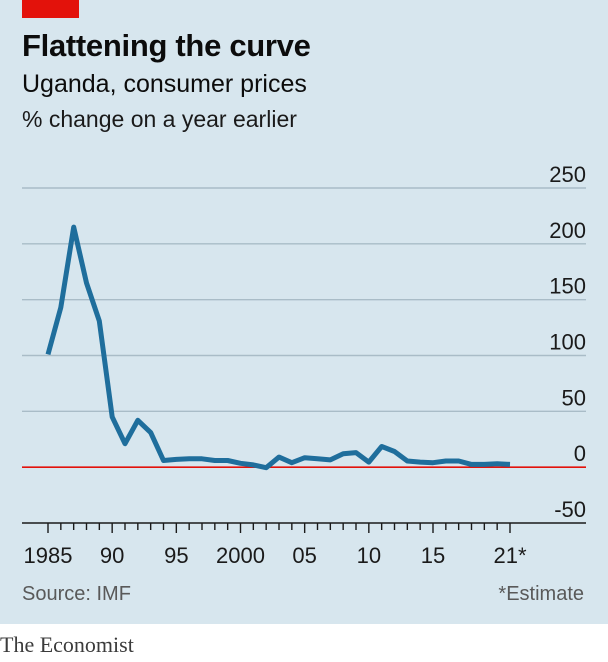 This screenshot has height=662, width=608. What do you see at coordinates (112, 555) in the screenshot?
I see `x-tick-label: 90` at bounding box center [112, 555].